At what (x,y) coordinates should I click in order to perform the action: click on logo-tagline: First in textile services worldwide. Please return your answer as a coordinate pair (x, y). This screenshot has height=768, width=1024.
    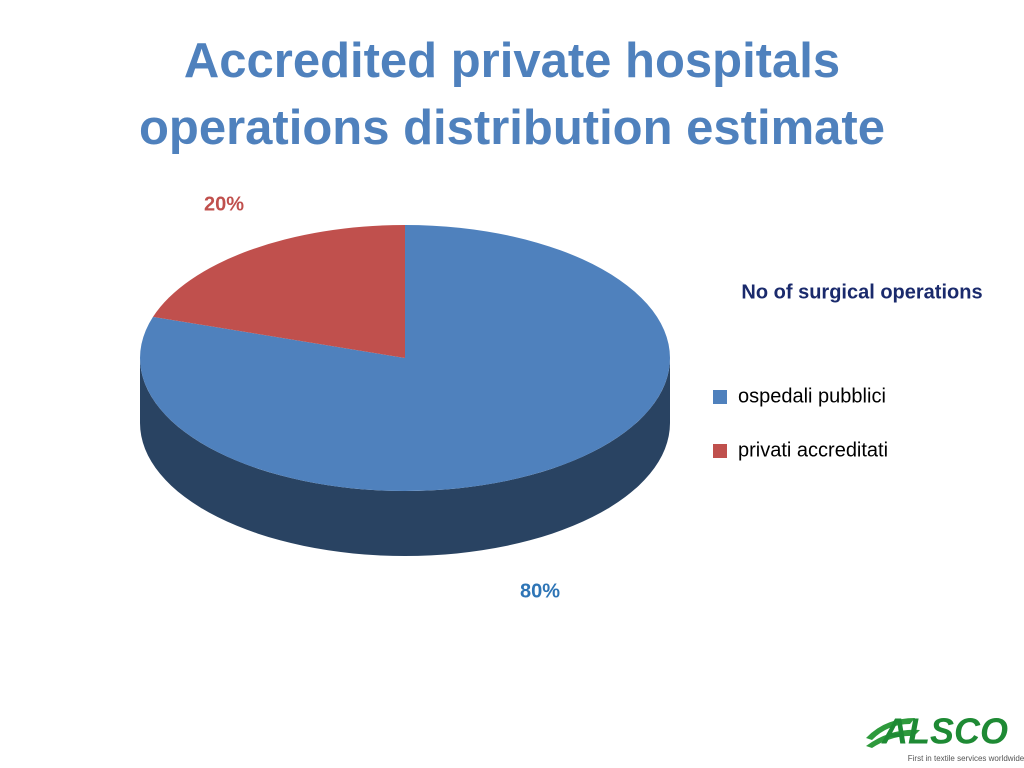
    Looking at the image, I should click on (966, 758).